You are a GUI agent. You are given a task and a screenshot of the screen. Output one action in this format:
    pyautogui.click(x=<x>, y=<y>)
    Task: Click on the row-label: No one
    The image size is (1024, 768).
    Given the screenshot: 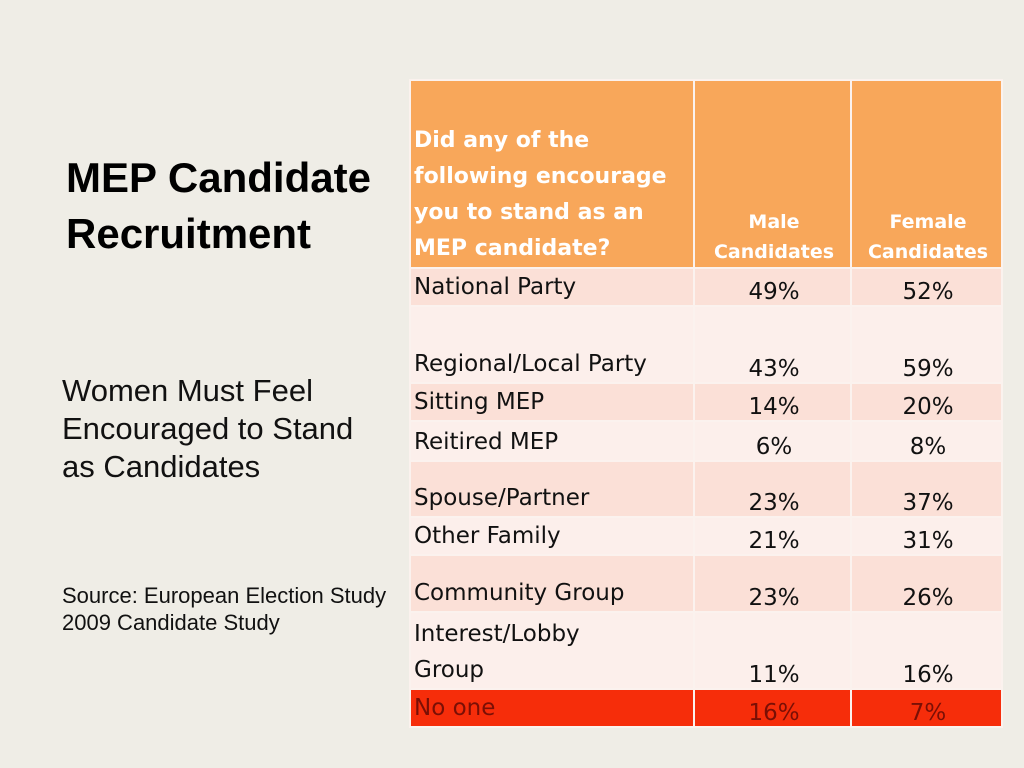 What is the action you would take?
    pyautogui.click(x=552, y=708)
    